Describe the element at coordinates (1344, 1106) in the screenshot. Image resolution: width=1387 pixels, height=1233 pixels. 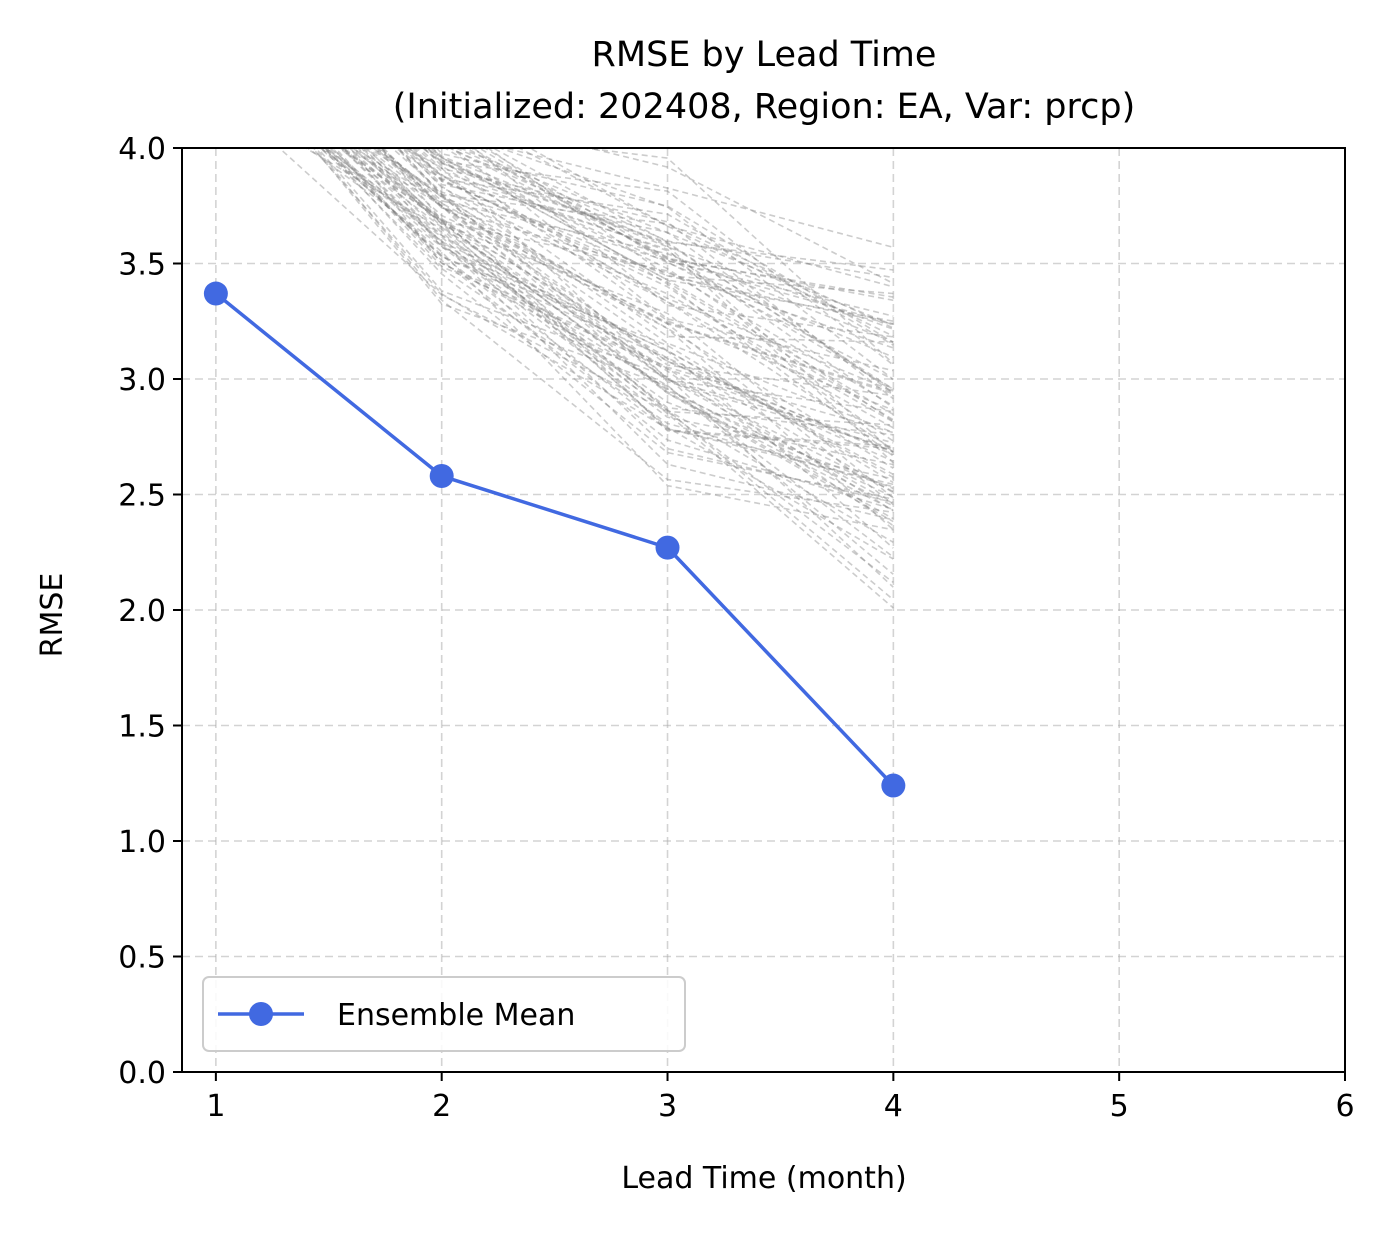
I see `x-tick-label: 6` at that location.